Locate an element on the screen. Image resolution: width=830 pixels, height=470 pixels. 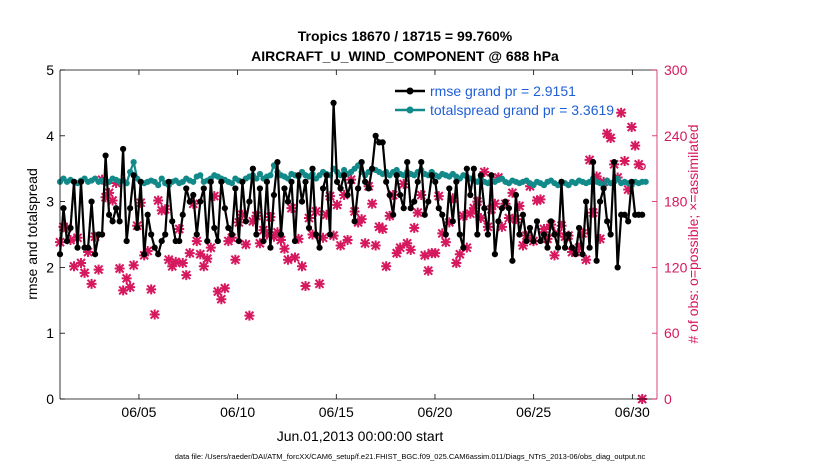
spread-point is located at coordinates (256, 178).